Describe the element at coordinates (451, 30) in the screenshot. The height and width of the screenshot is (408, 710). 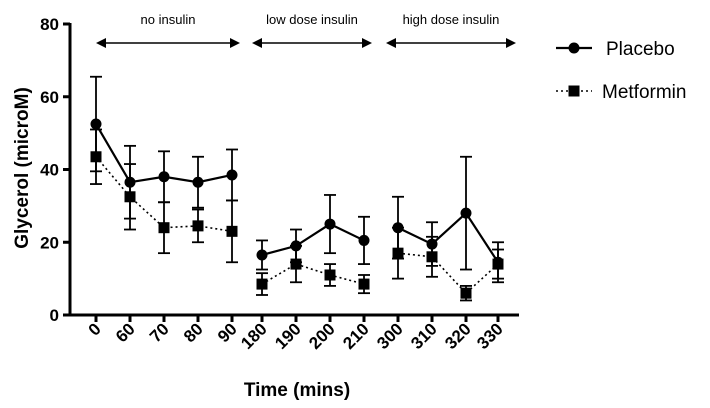
I see `period-arrow: high dose insulin` at that location.